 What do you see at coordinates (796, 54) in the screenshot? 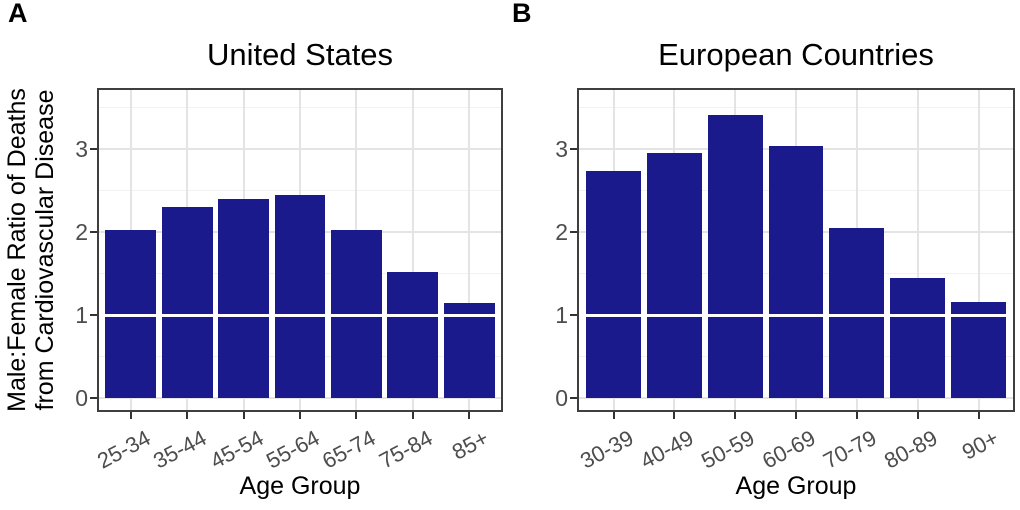
I see `chart-title-european-countries: European Countries` at bounding box center [796, 54].